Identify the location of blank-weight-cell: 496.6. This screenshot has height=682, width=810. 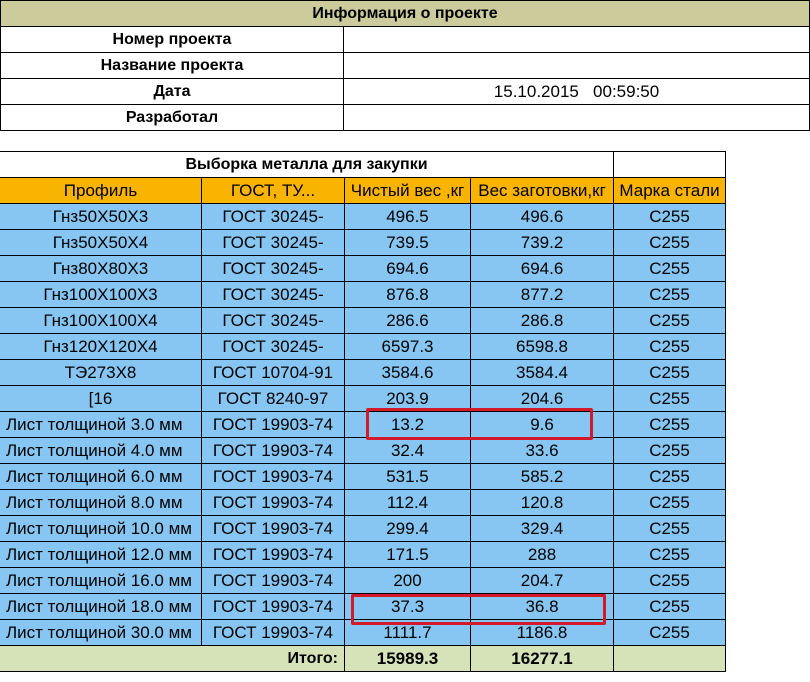
(542, 216).